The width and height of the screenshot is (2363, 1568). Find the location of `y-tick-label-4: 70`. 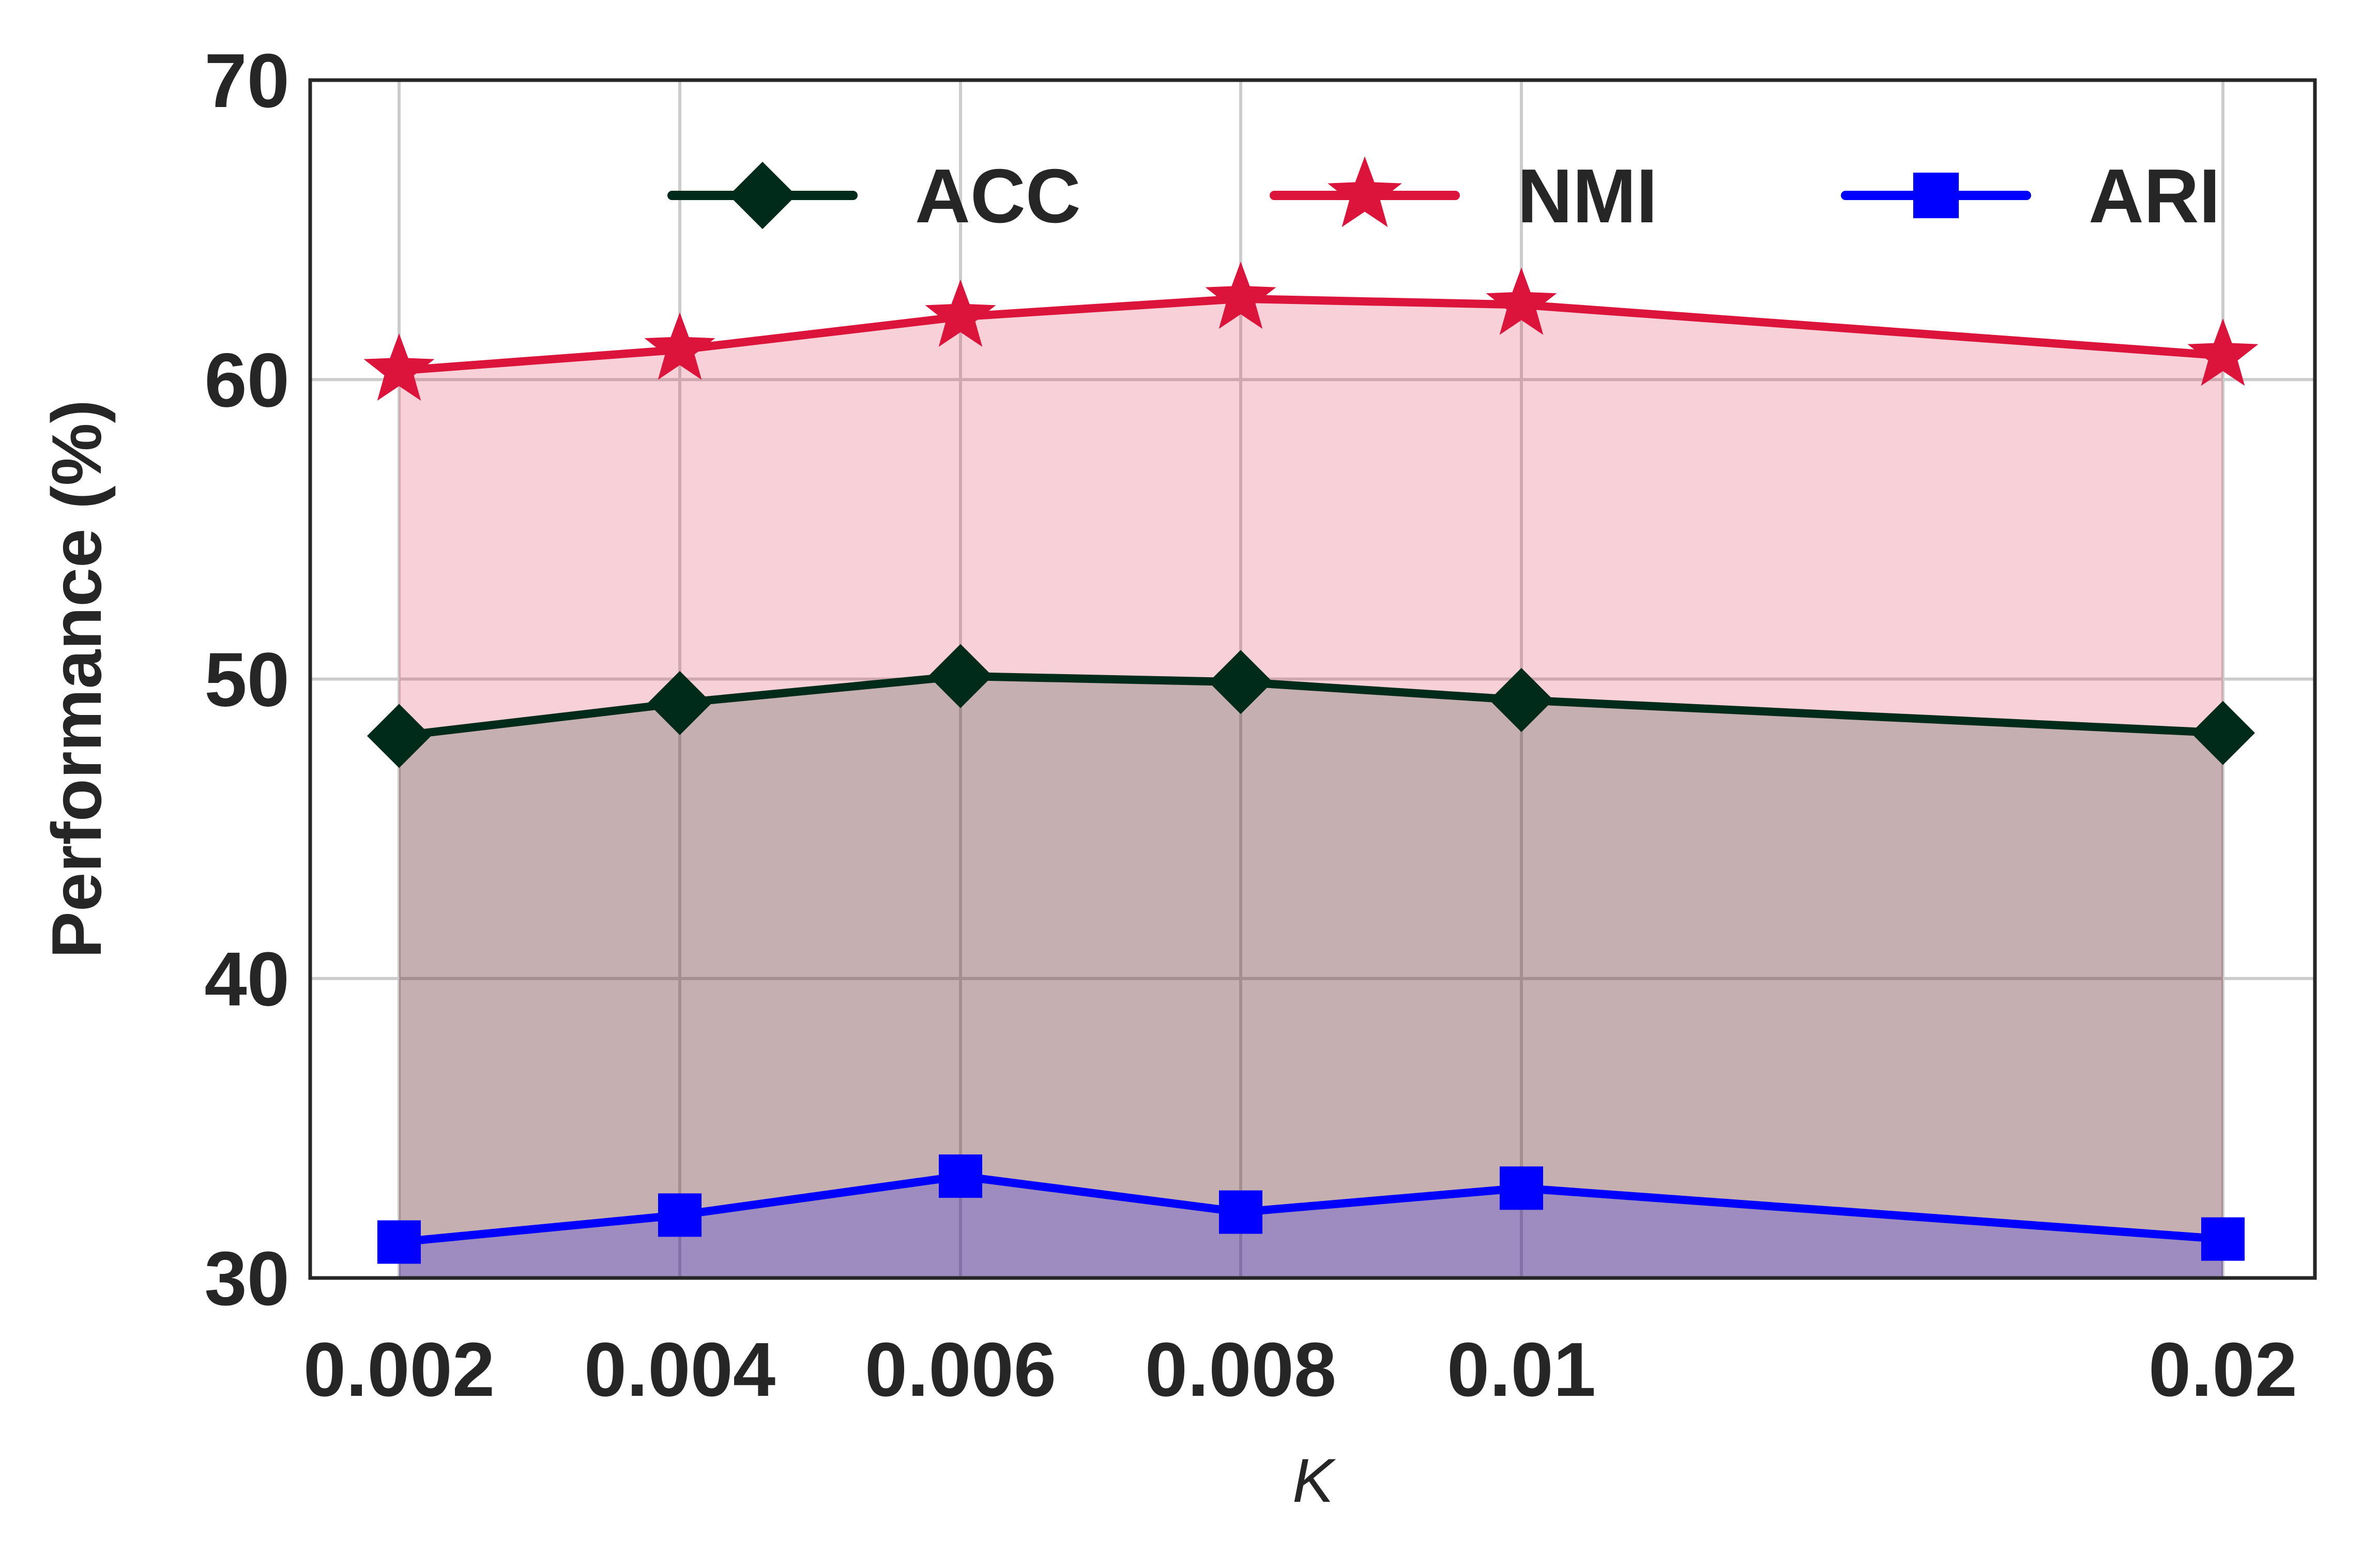

y-tick-label-4: 70 is located at coordinates (247, 81).